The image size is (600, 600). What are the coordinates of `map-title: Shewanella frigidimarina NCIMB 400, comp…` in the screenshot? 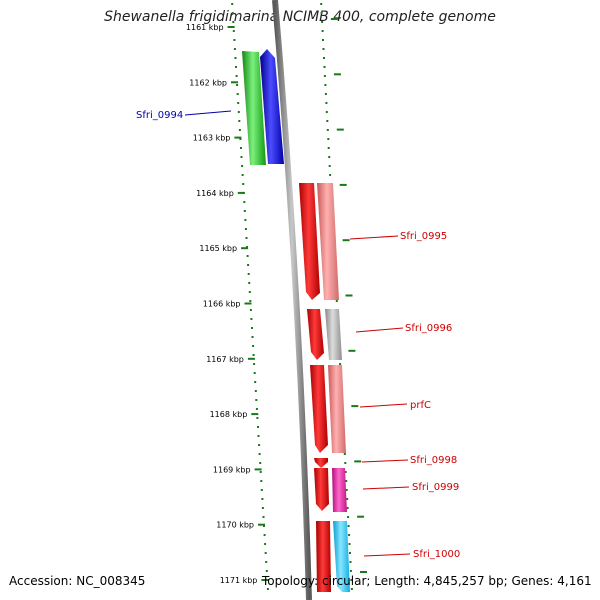 It's located at (300, 17).